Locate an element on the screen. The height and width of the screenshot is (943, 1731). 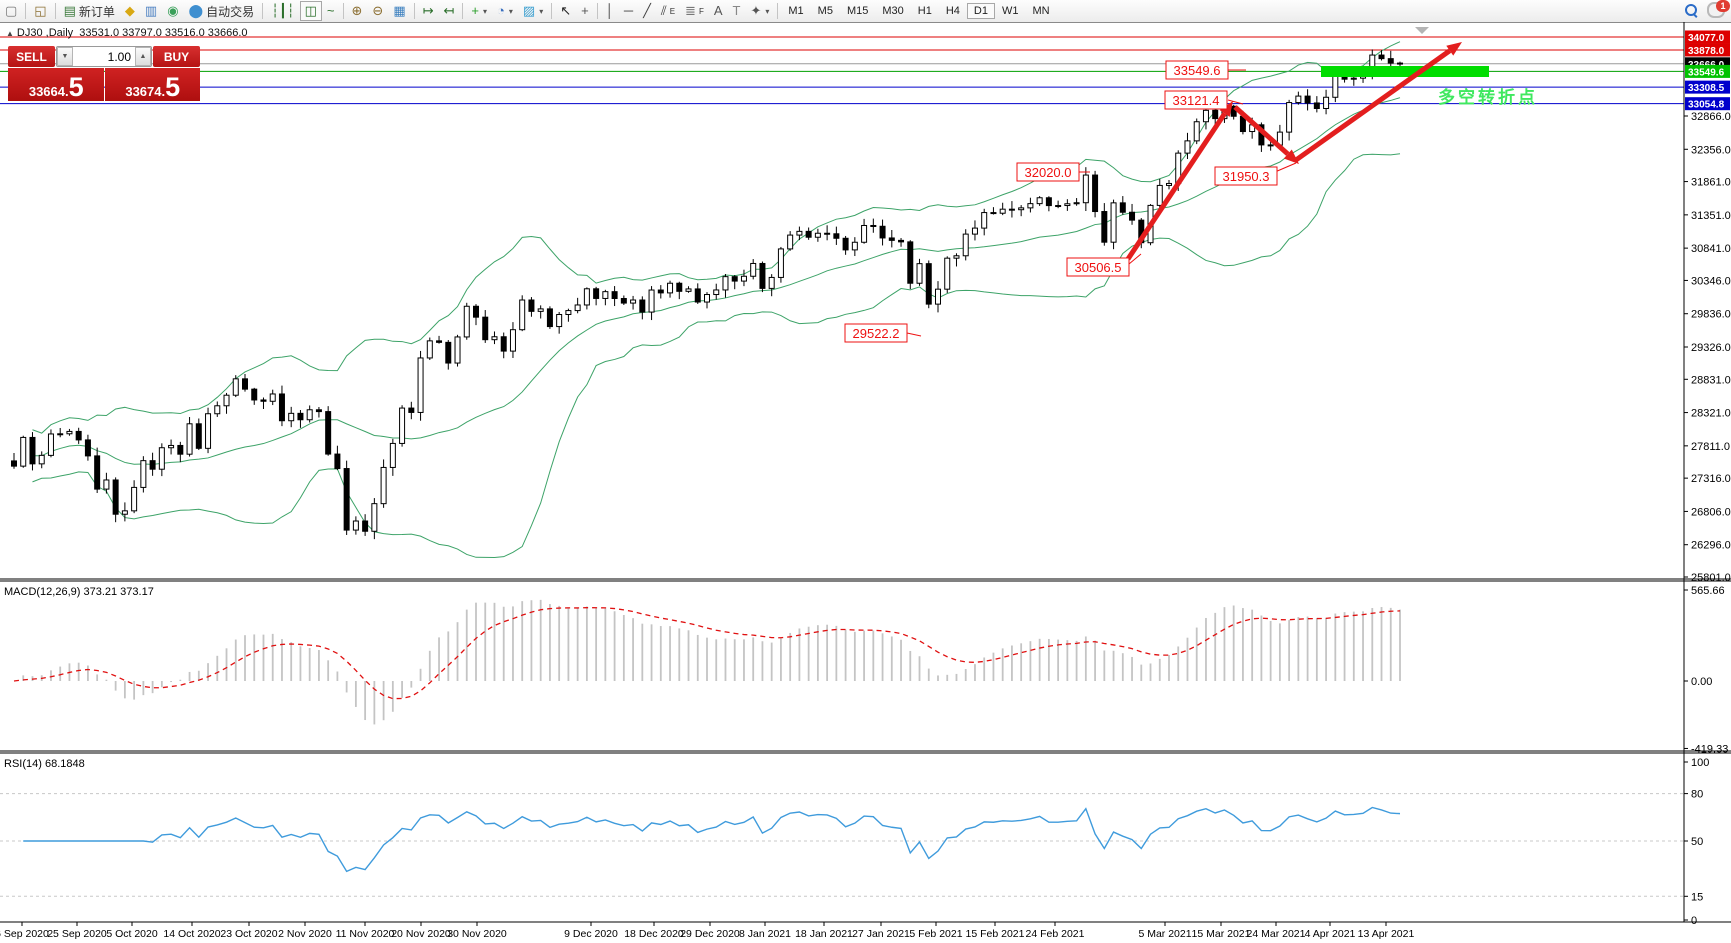
chart-shift-button: ↦ is located at coordinates (428, 11).